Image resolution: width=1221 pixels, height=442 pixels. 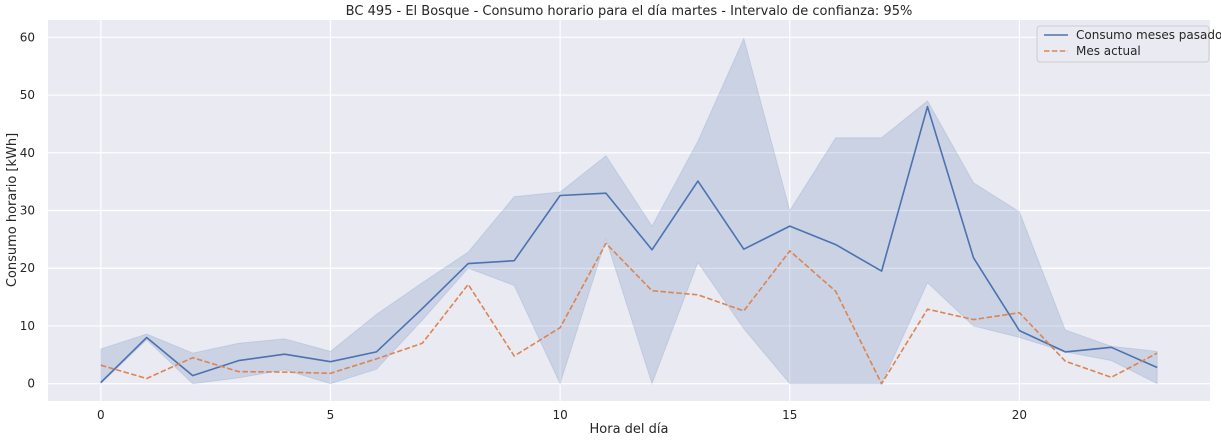 I want to click on x-tick-label: 5, so click(x=331, y=415).